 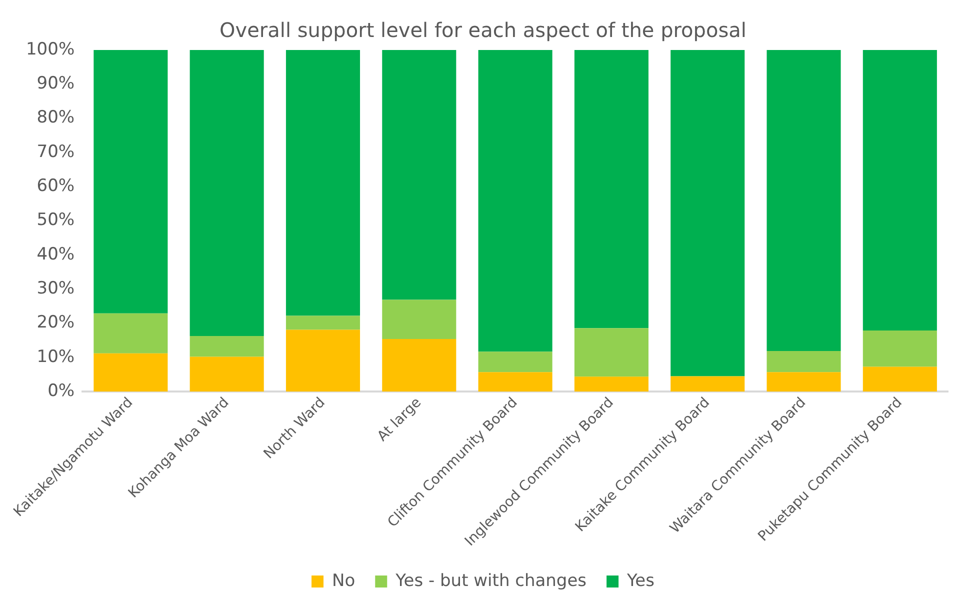 I want to click on legend-label: No, so click(x=344, y=580).